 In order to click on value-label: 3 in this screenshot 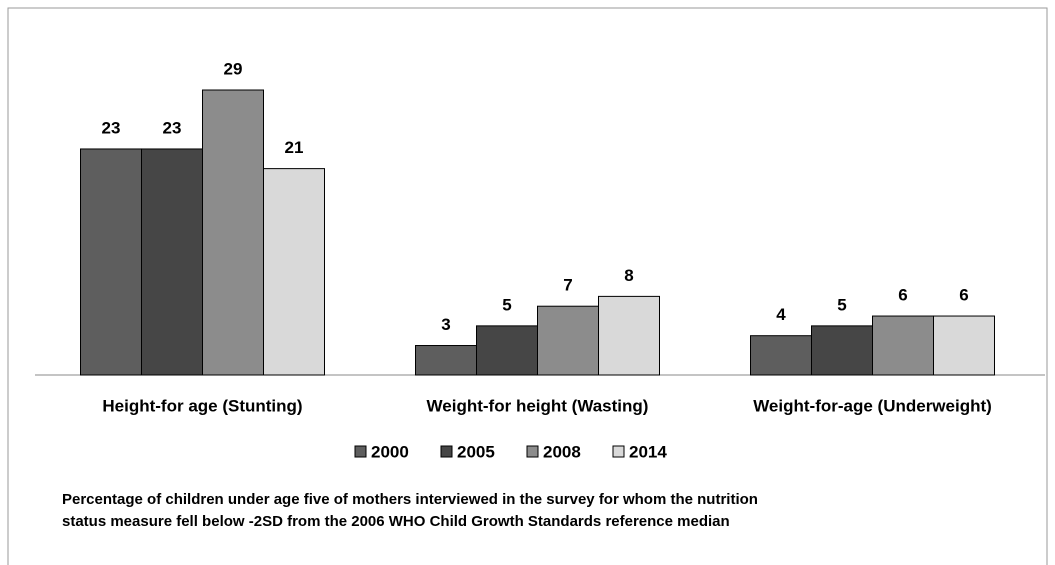, I will do `click(445, 324)`.